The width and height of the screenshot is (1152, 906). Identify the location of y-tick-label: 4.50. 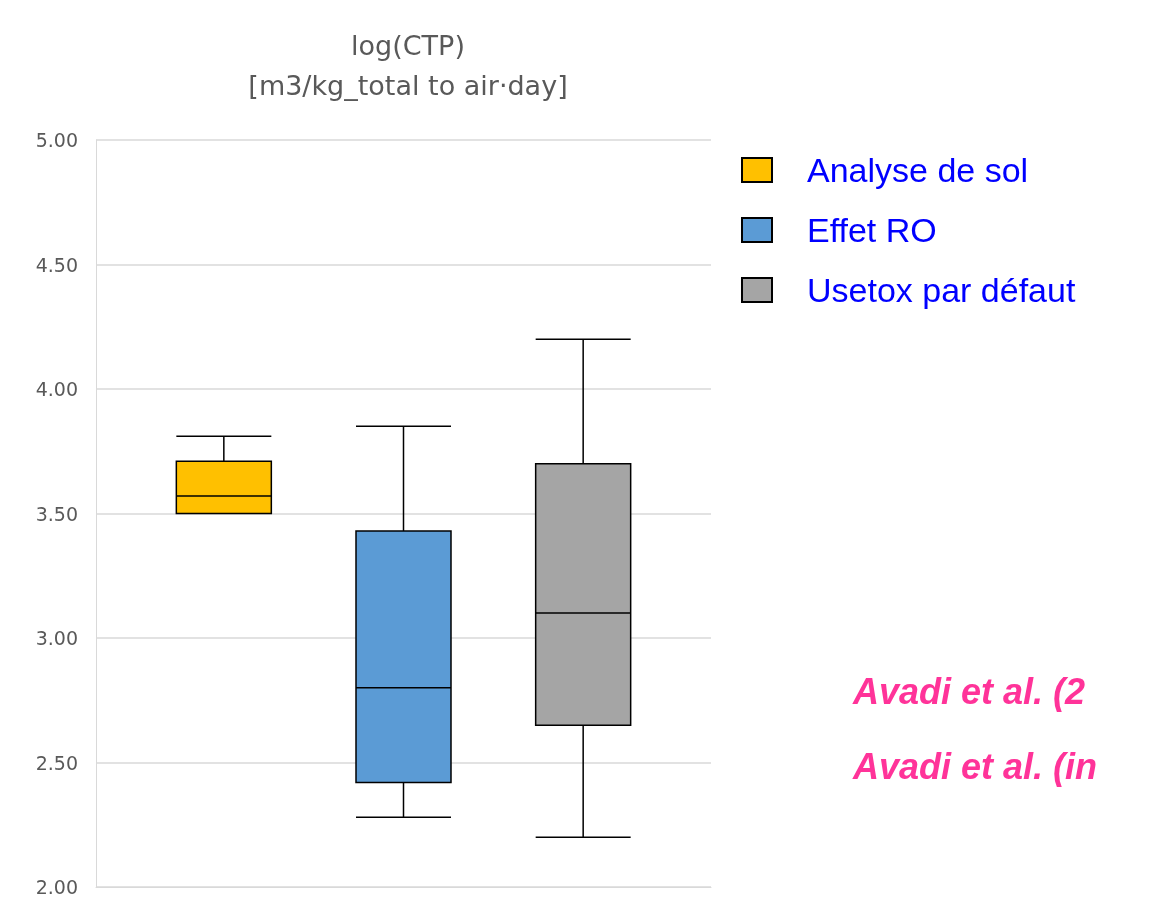
(56, 264).